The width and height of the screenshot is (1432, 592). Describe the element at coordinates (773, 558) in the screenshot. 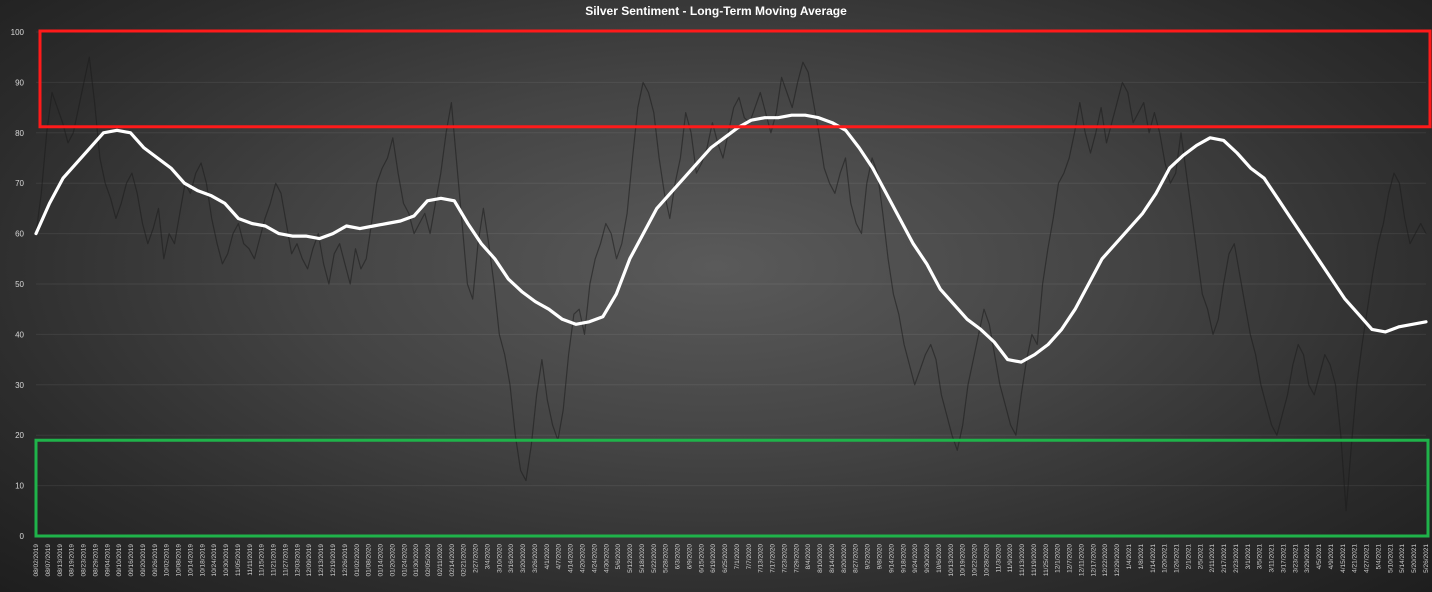

I see `x-tick-label: 7/17/2020` at that location.